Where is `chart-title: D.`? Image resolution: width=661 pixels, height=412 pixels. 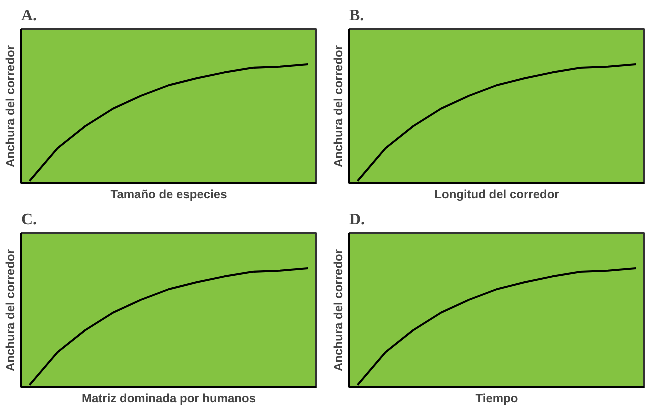
chart-title: D. is located at coordinates (358, 220).